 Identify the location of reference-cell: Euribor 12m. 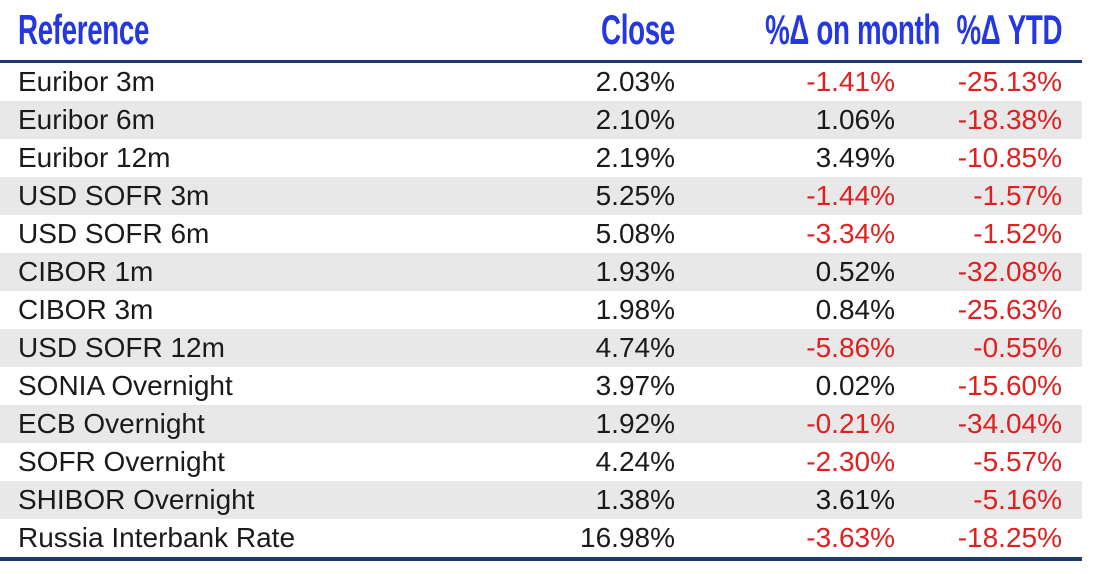
(94, 157).